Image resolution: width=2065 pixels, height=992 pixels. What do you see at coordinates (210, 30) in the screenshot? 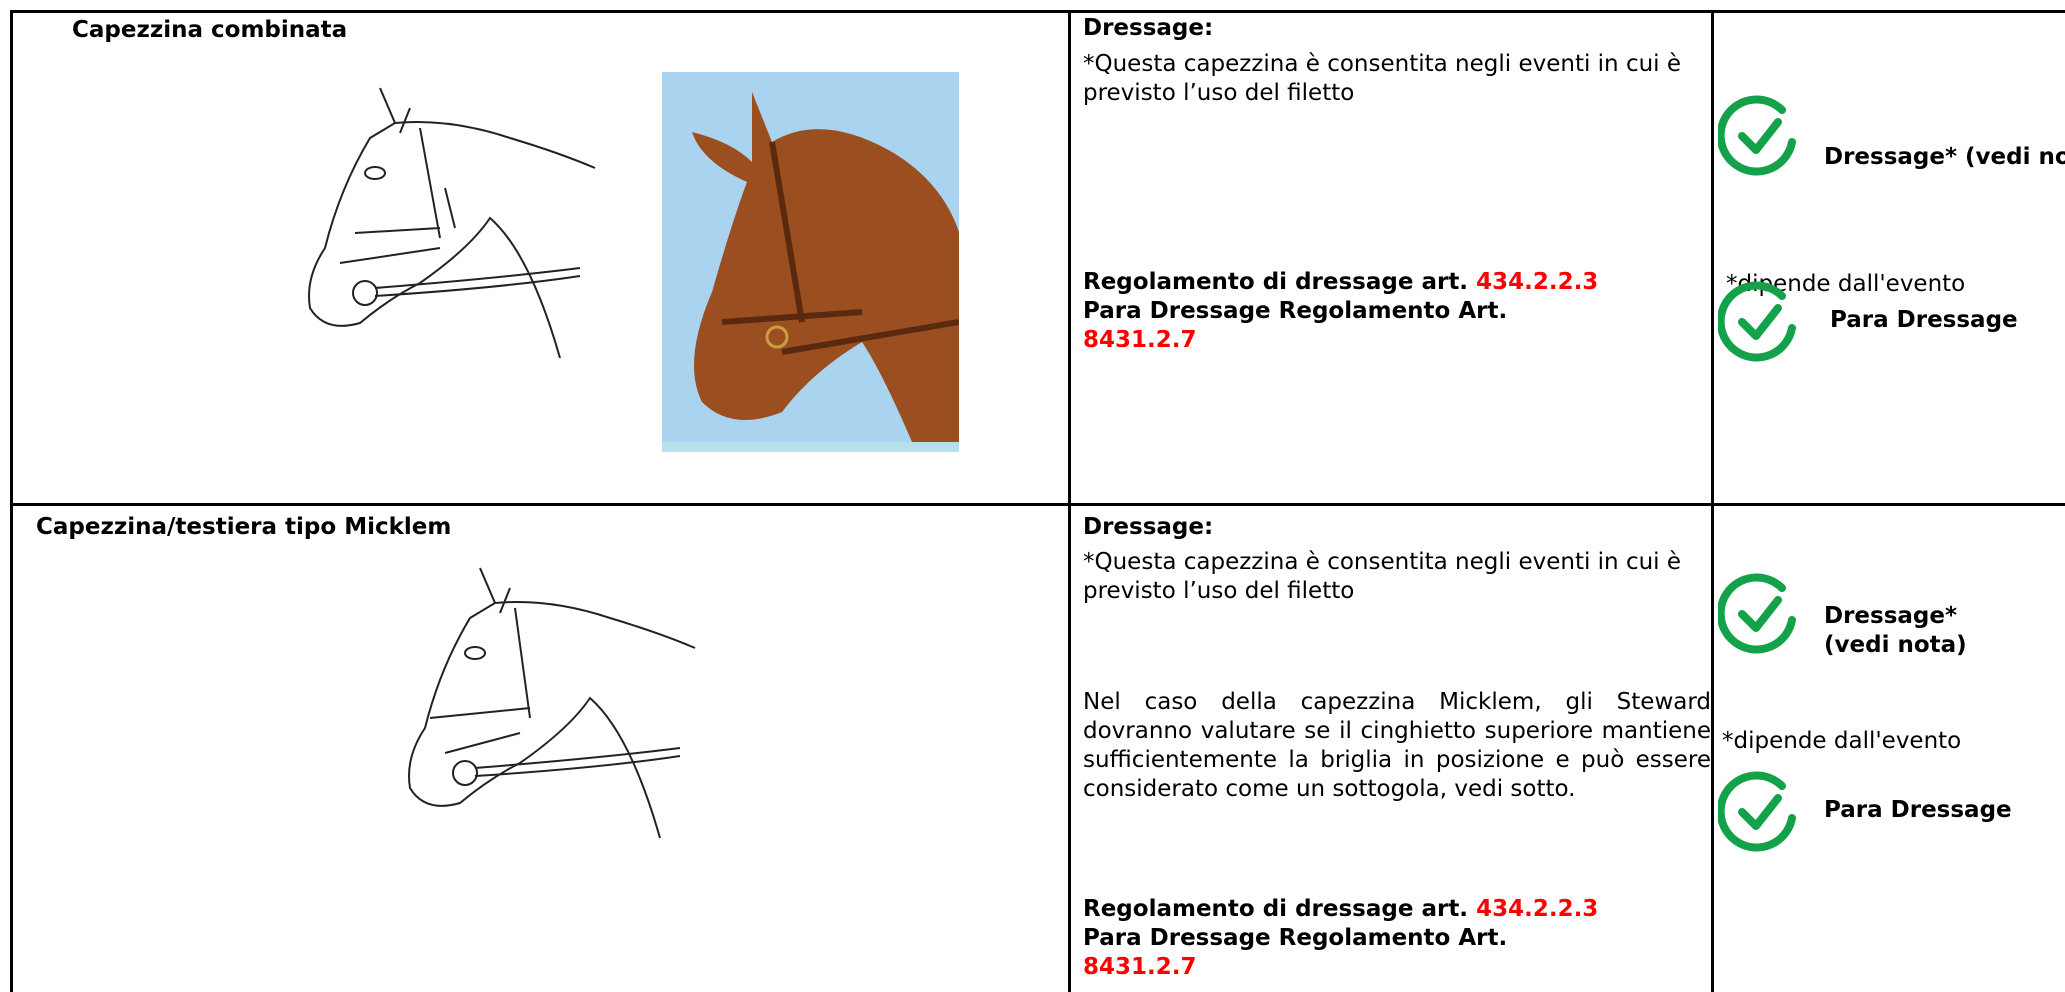
I see `row-title: Capezzina combinata` at bounding box center [210, 30].